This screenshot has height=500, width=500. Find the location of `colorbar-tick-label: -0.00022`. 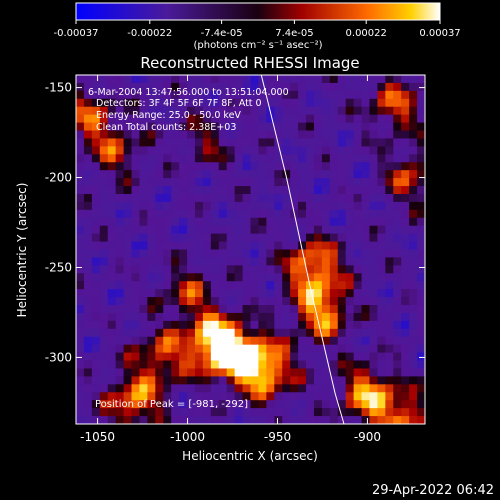

colorbar-tick-label: -0.00022 is located at coordinates (149, 33).